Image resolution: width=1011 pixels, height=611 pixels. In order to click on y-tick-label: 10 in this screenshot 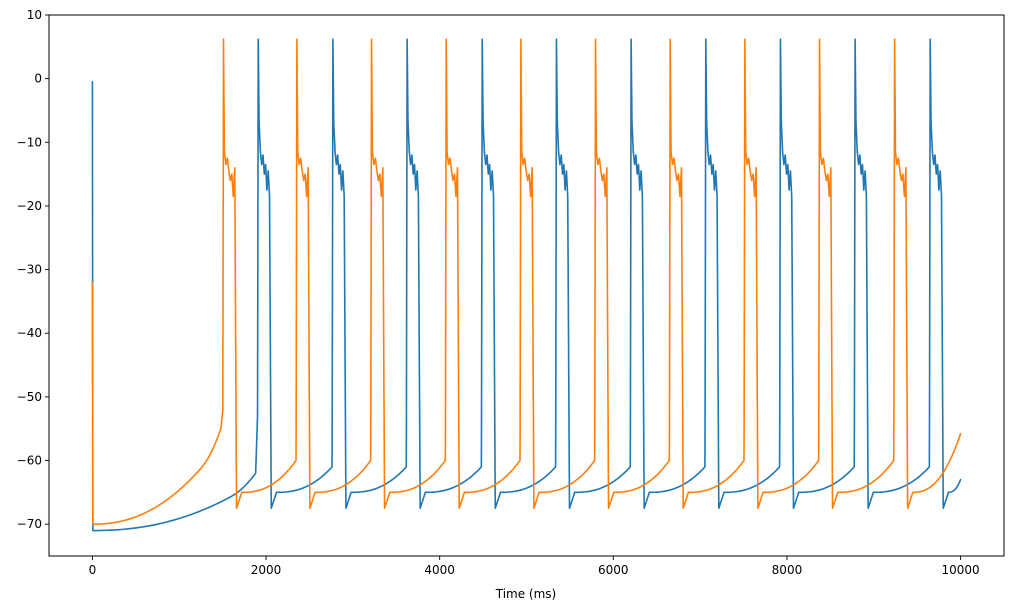, I will do `click(34, 15)`.